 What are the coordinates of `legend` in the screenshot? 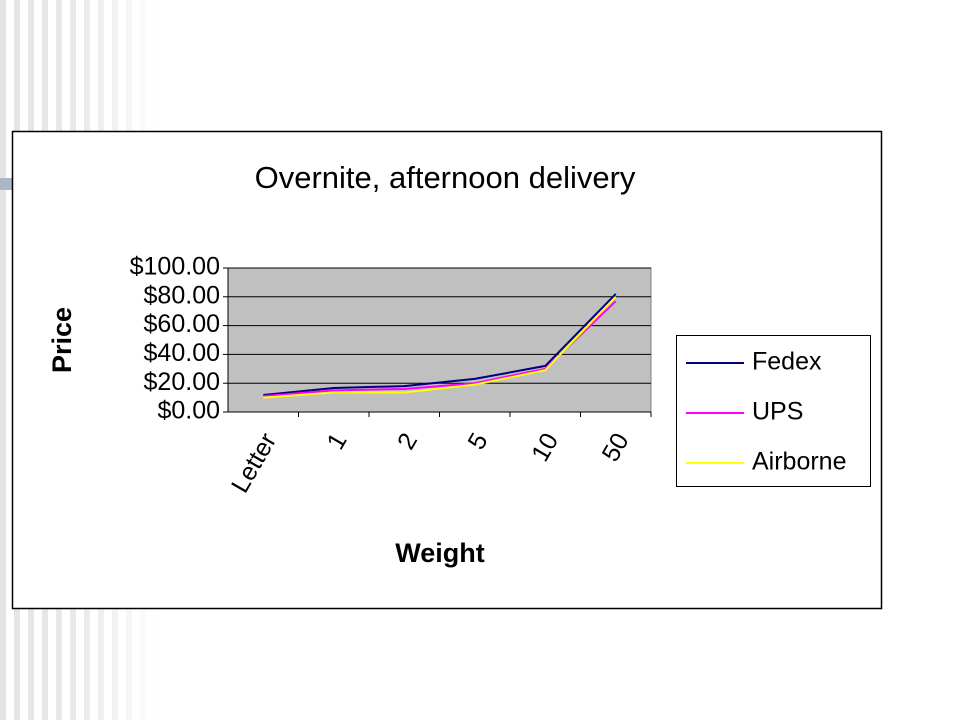 It's located at (773, 411).